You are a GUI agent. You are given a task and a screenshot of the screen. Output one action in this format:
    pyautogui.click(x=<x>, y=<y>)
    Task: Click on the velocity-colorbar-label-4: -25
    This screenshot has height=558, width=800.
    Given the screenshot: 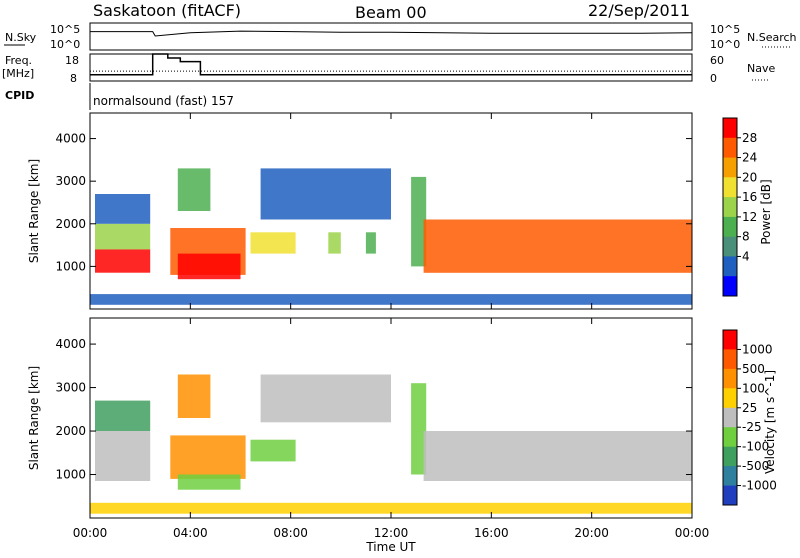 What is the action you would take?
    pyautogui.click(x=752, y=427)
    